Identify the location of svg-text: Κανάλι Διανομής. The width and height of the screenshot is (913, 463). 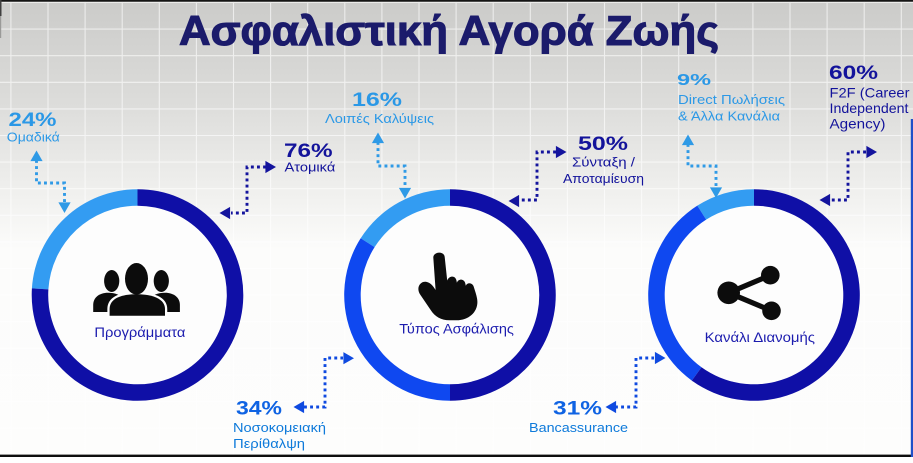
(760, 337).